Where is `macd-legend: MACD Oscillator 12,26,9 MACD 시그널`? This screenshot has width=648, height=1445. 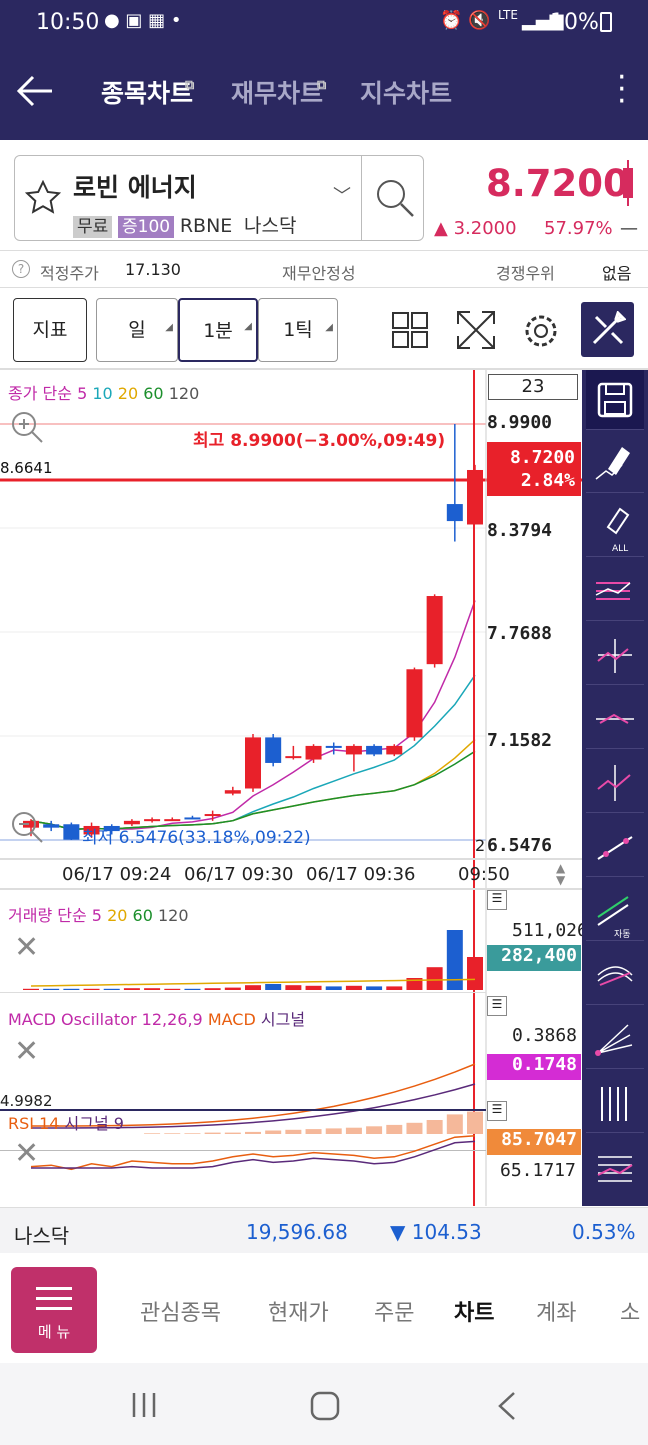 macd-legend: MACD Oscillator 12,26,9 MACD 시그널 is located at coordinates (157, 1019).